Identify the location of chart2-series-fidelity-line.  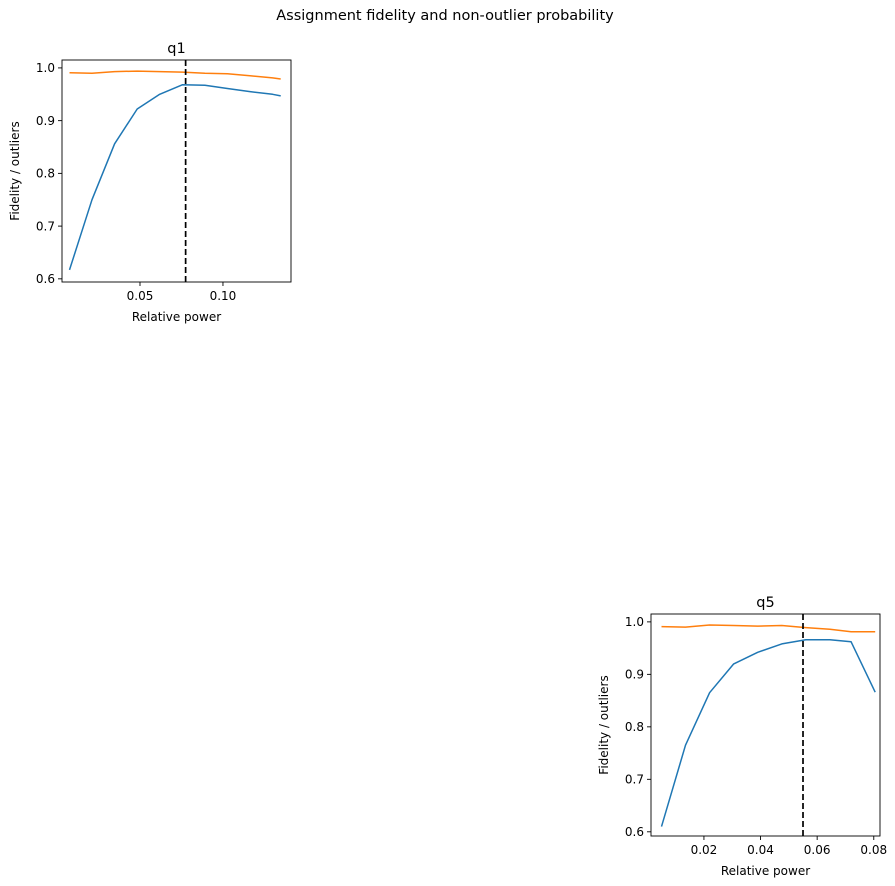
(768, 732).